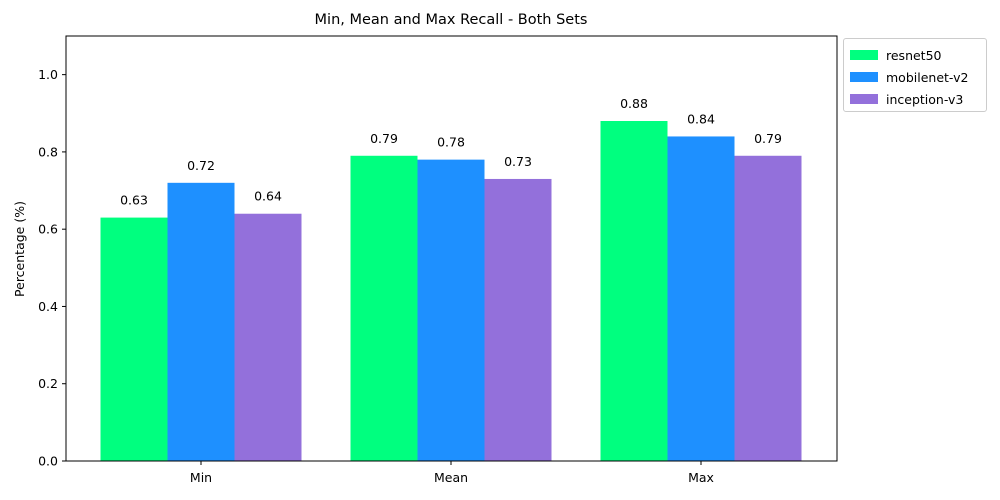 This screenshot has height=500, width=1000. I want to click on y-tick-label: 0.8, so click(48, 151).